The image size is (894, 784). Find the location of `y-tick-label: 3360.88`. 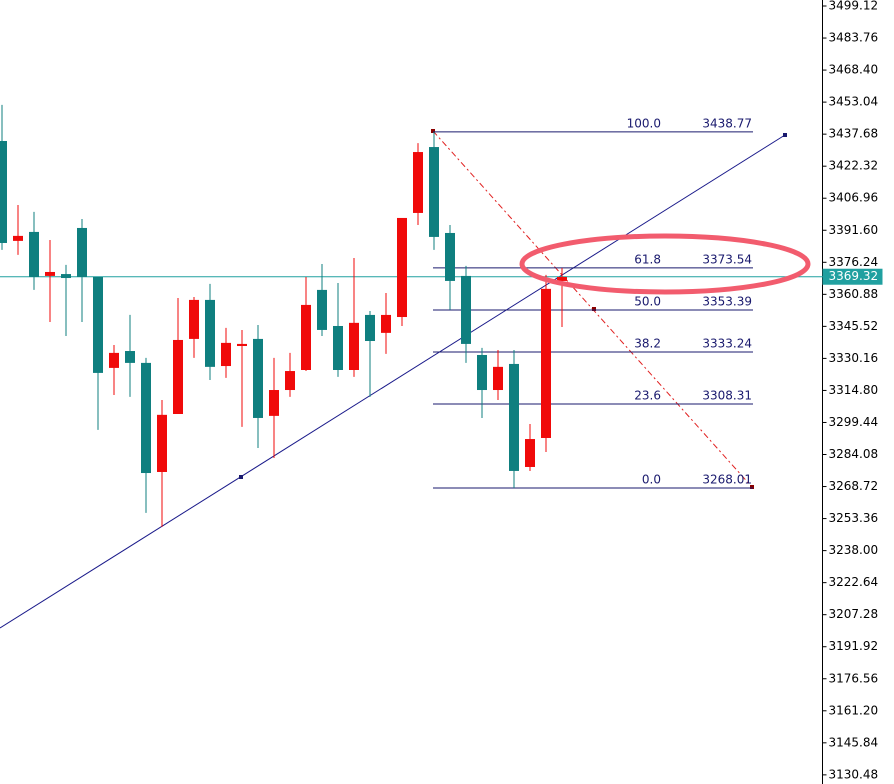

y-tick-label: 3360.88 is located at coordinates (854, 294).